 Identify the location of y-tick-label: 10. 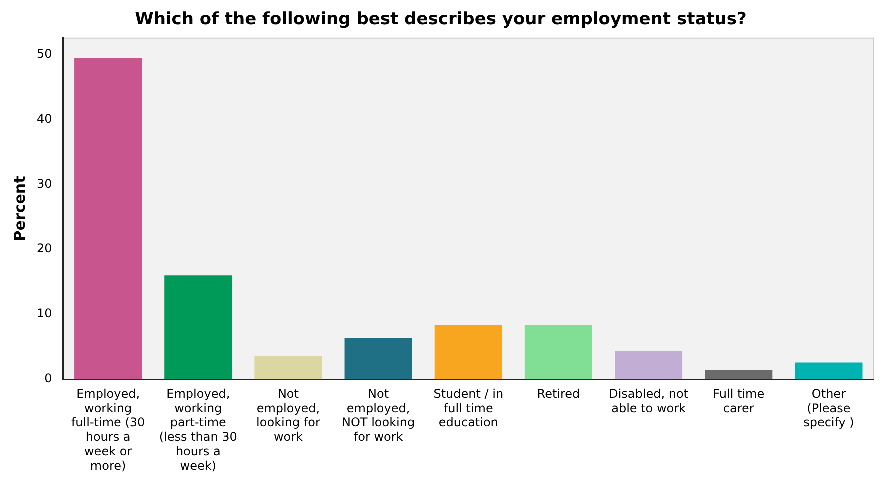
(44, 313).